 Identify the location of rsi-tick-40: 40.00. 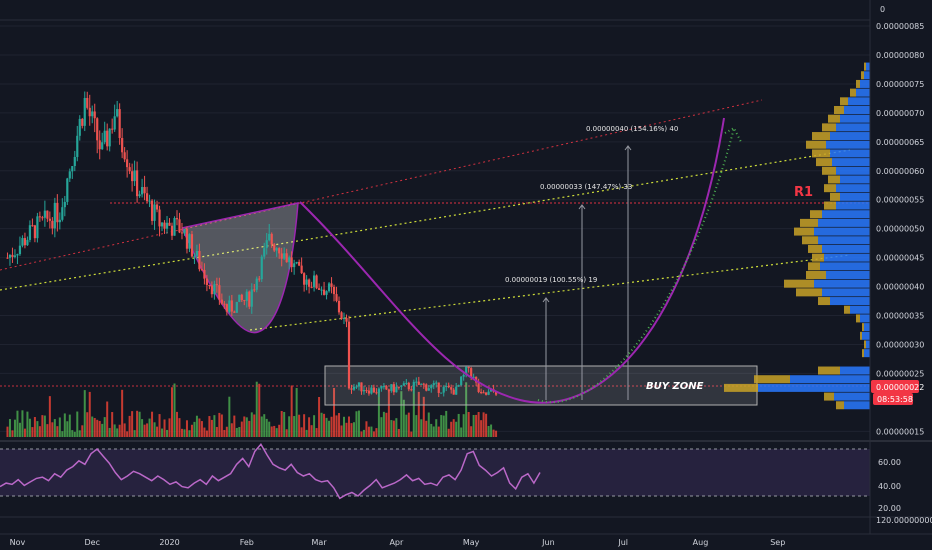
(889, 486).